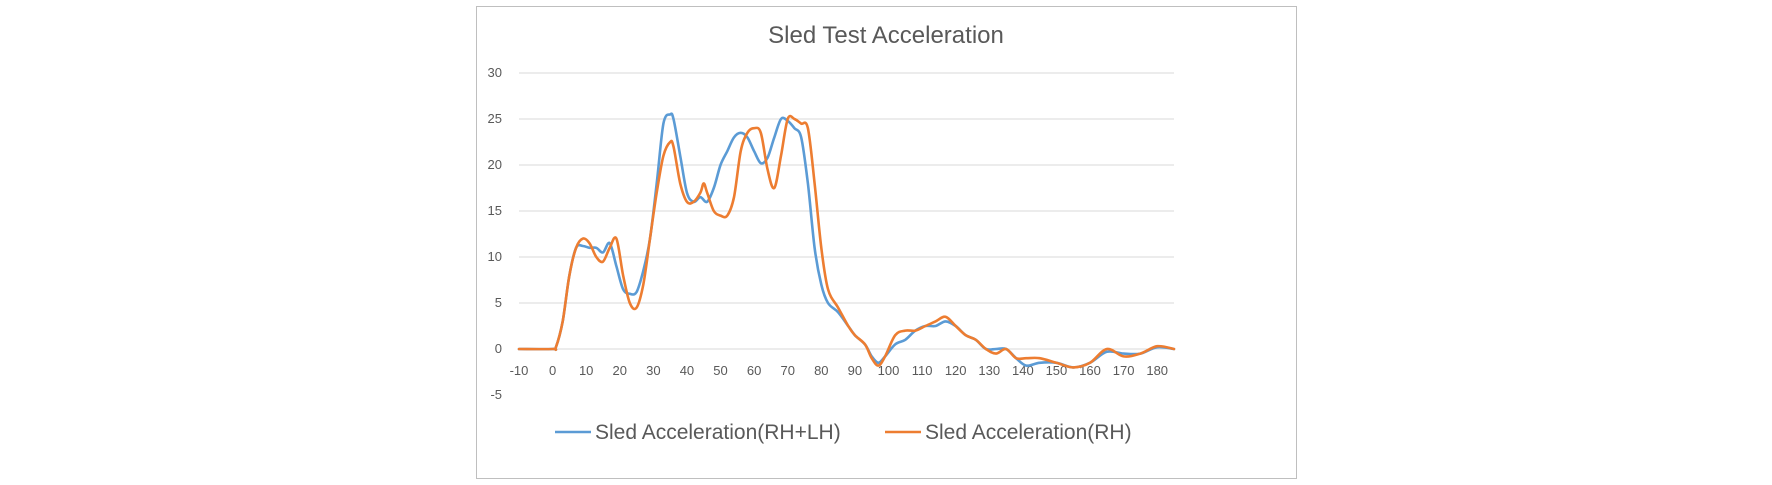  I want to click on legend-label-1: Sled Acceleration(RH+LH), so click(718, 432).